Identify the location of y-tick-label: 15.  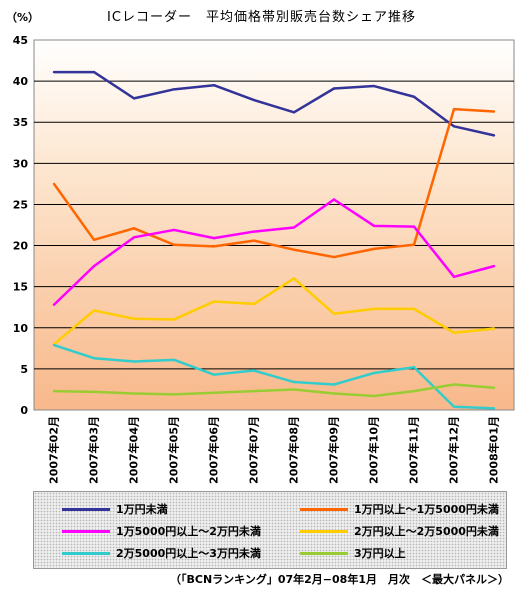
(20, 287).